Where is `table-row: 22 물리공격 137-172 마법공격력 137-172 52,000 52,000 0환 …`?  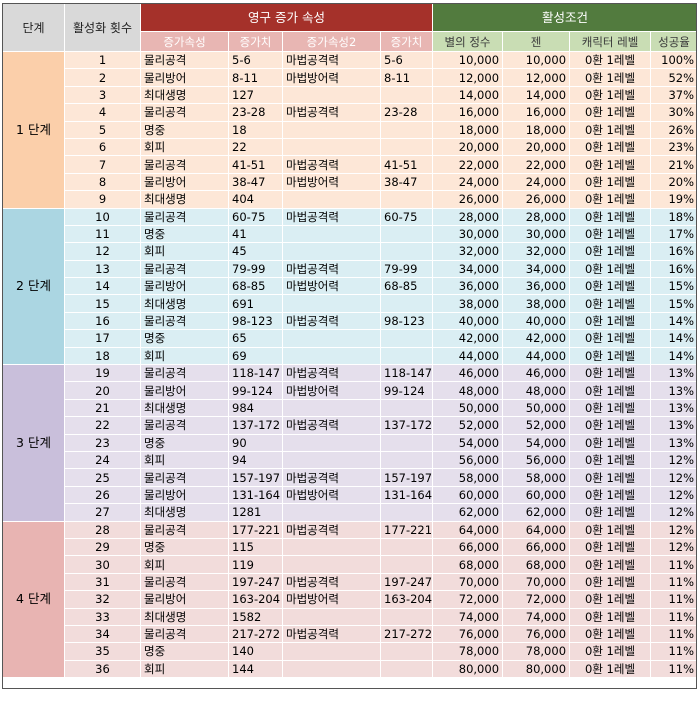
table-row: 22 물리공격 137-172 마법공격력 137-172 52,000 52,000 0환 … is located at coordinates (351, 425).